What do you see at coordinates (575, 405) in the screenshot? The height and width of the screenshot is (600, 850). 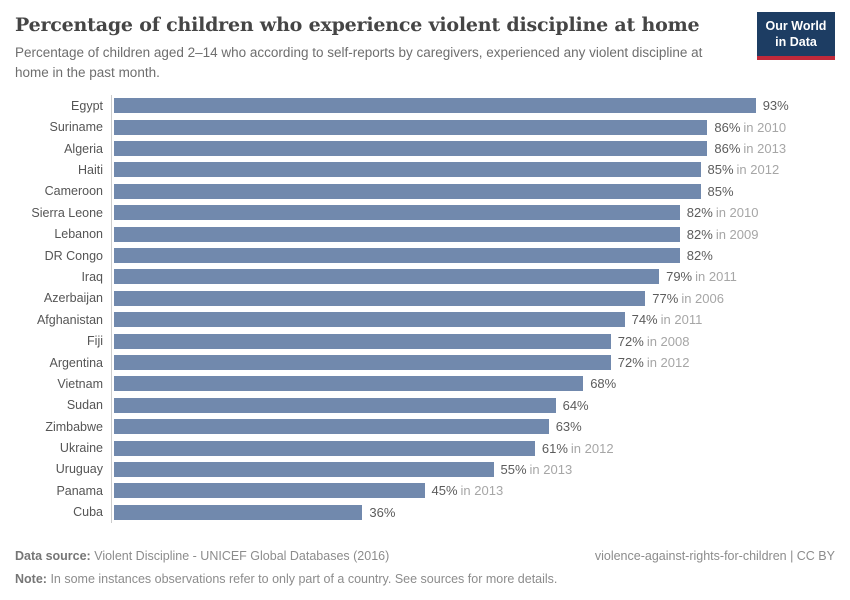 I see `value-label: 64%` at bounding box center [575, 405].